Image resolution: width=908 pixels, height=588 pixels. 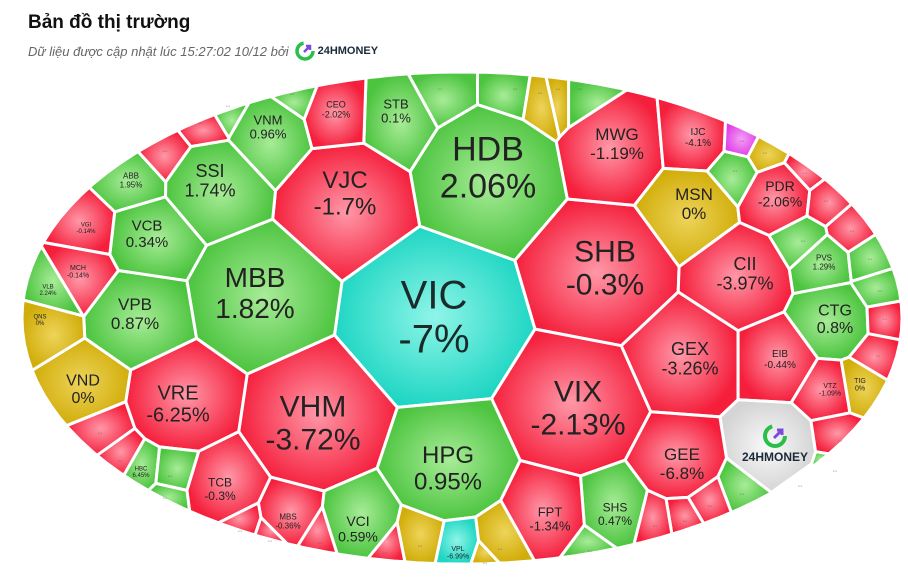 I want to click on cell-change: -0.36%, so click(x=287, y=526).